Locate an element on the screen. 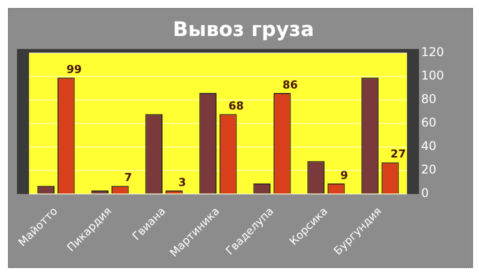  y-tick-label: 40 is located at coordinates (428, 146).